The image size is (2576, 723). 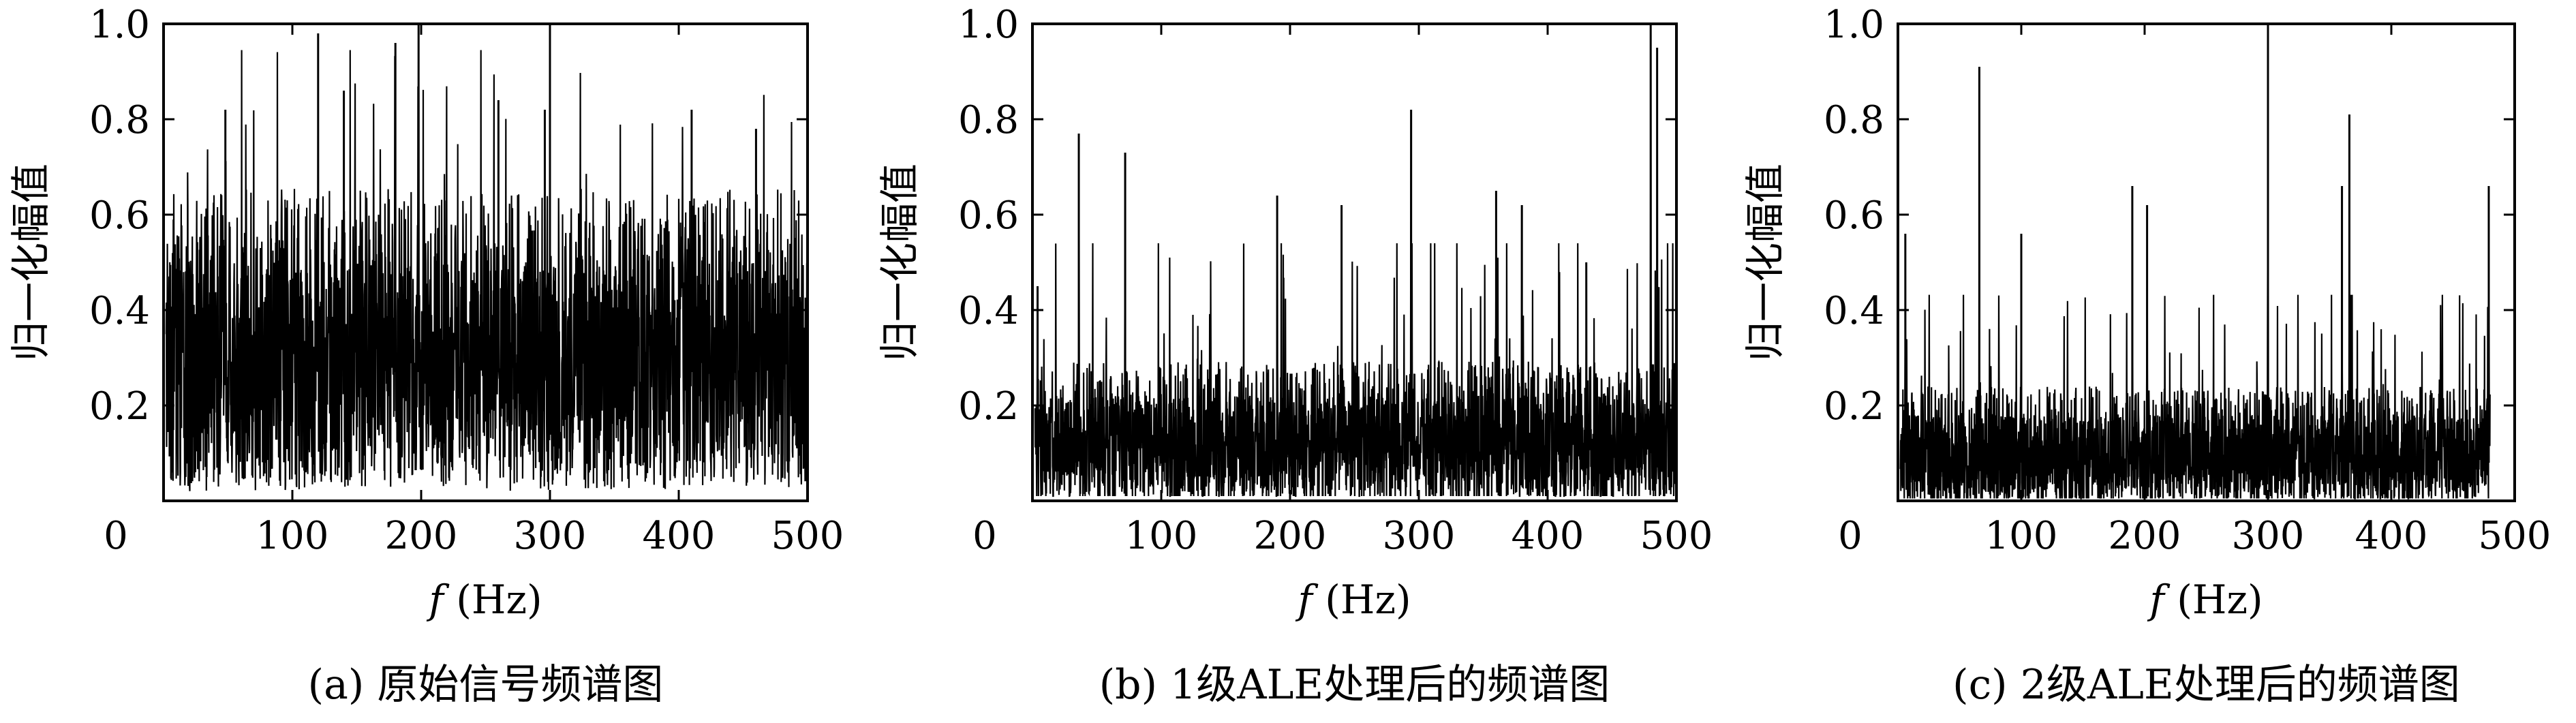 What do you see at coordinates (2206, 685) in the screenshot?
I see `panel-caption: (c) 2级ALE处理后的频谱图` at bounding box center [2206, 685].